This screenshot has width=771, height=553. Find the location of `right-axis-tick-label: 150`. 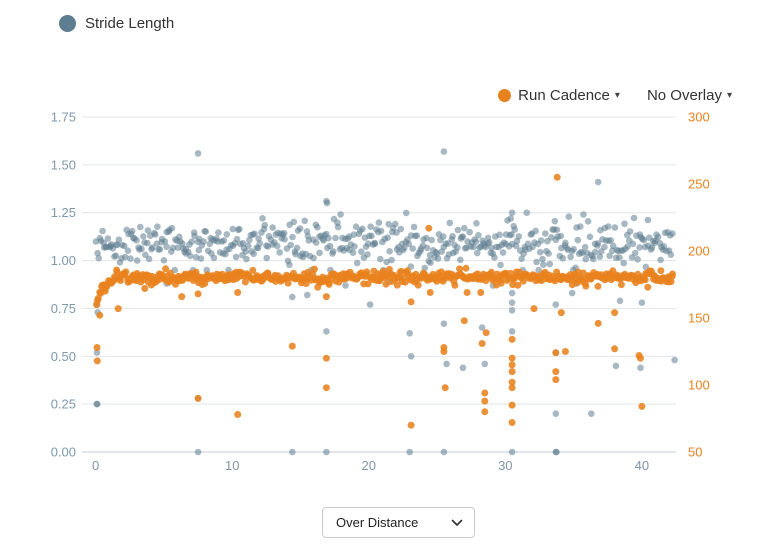

right-axis-tick-label: 150 is located at coordinates (699, 318).